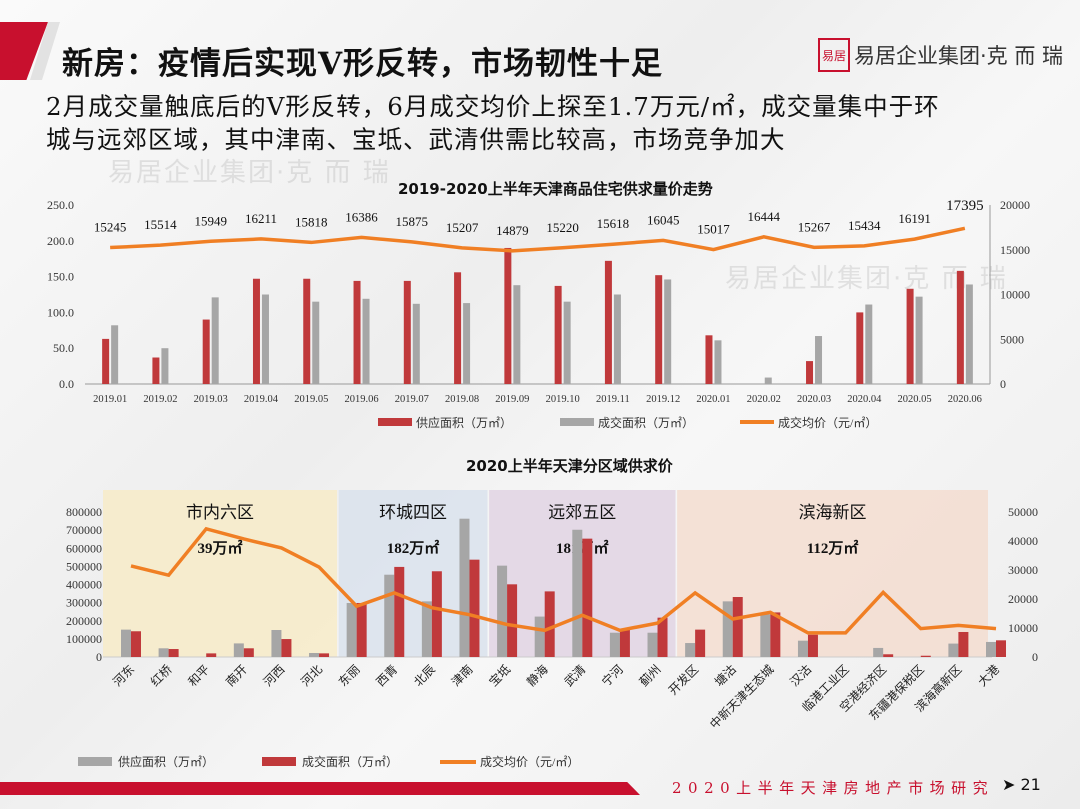 The width and height of the screenshot is (1080, 809). What do you see at coordinates (834, 55) in the screenshot?
I see `logo-seal: 易居` at bounding box center [834, 55].